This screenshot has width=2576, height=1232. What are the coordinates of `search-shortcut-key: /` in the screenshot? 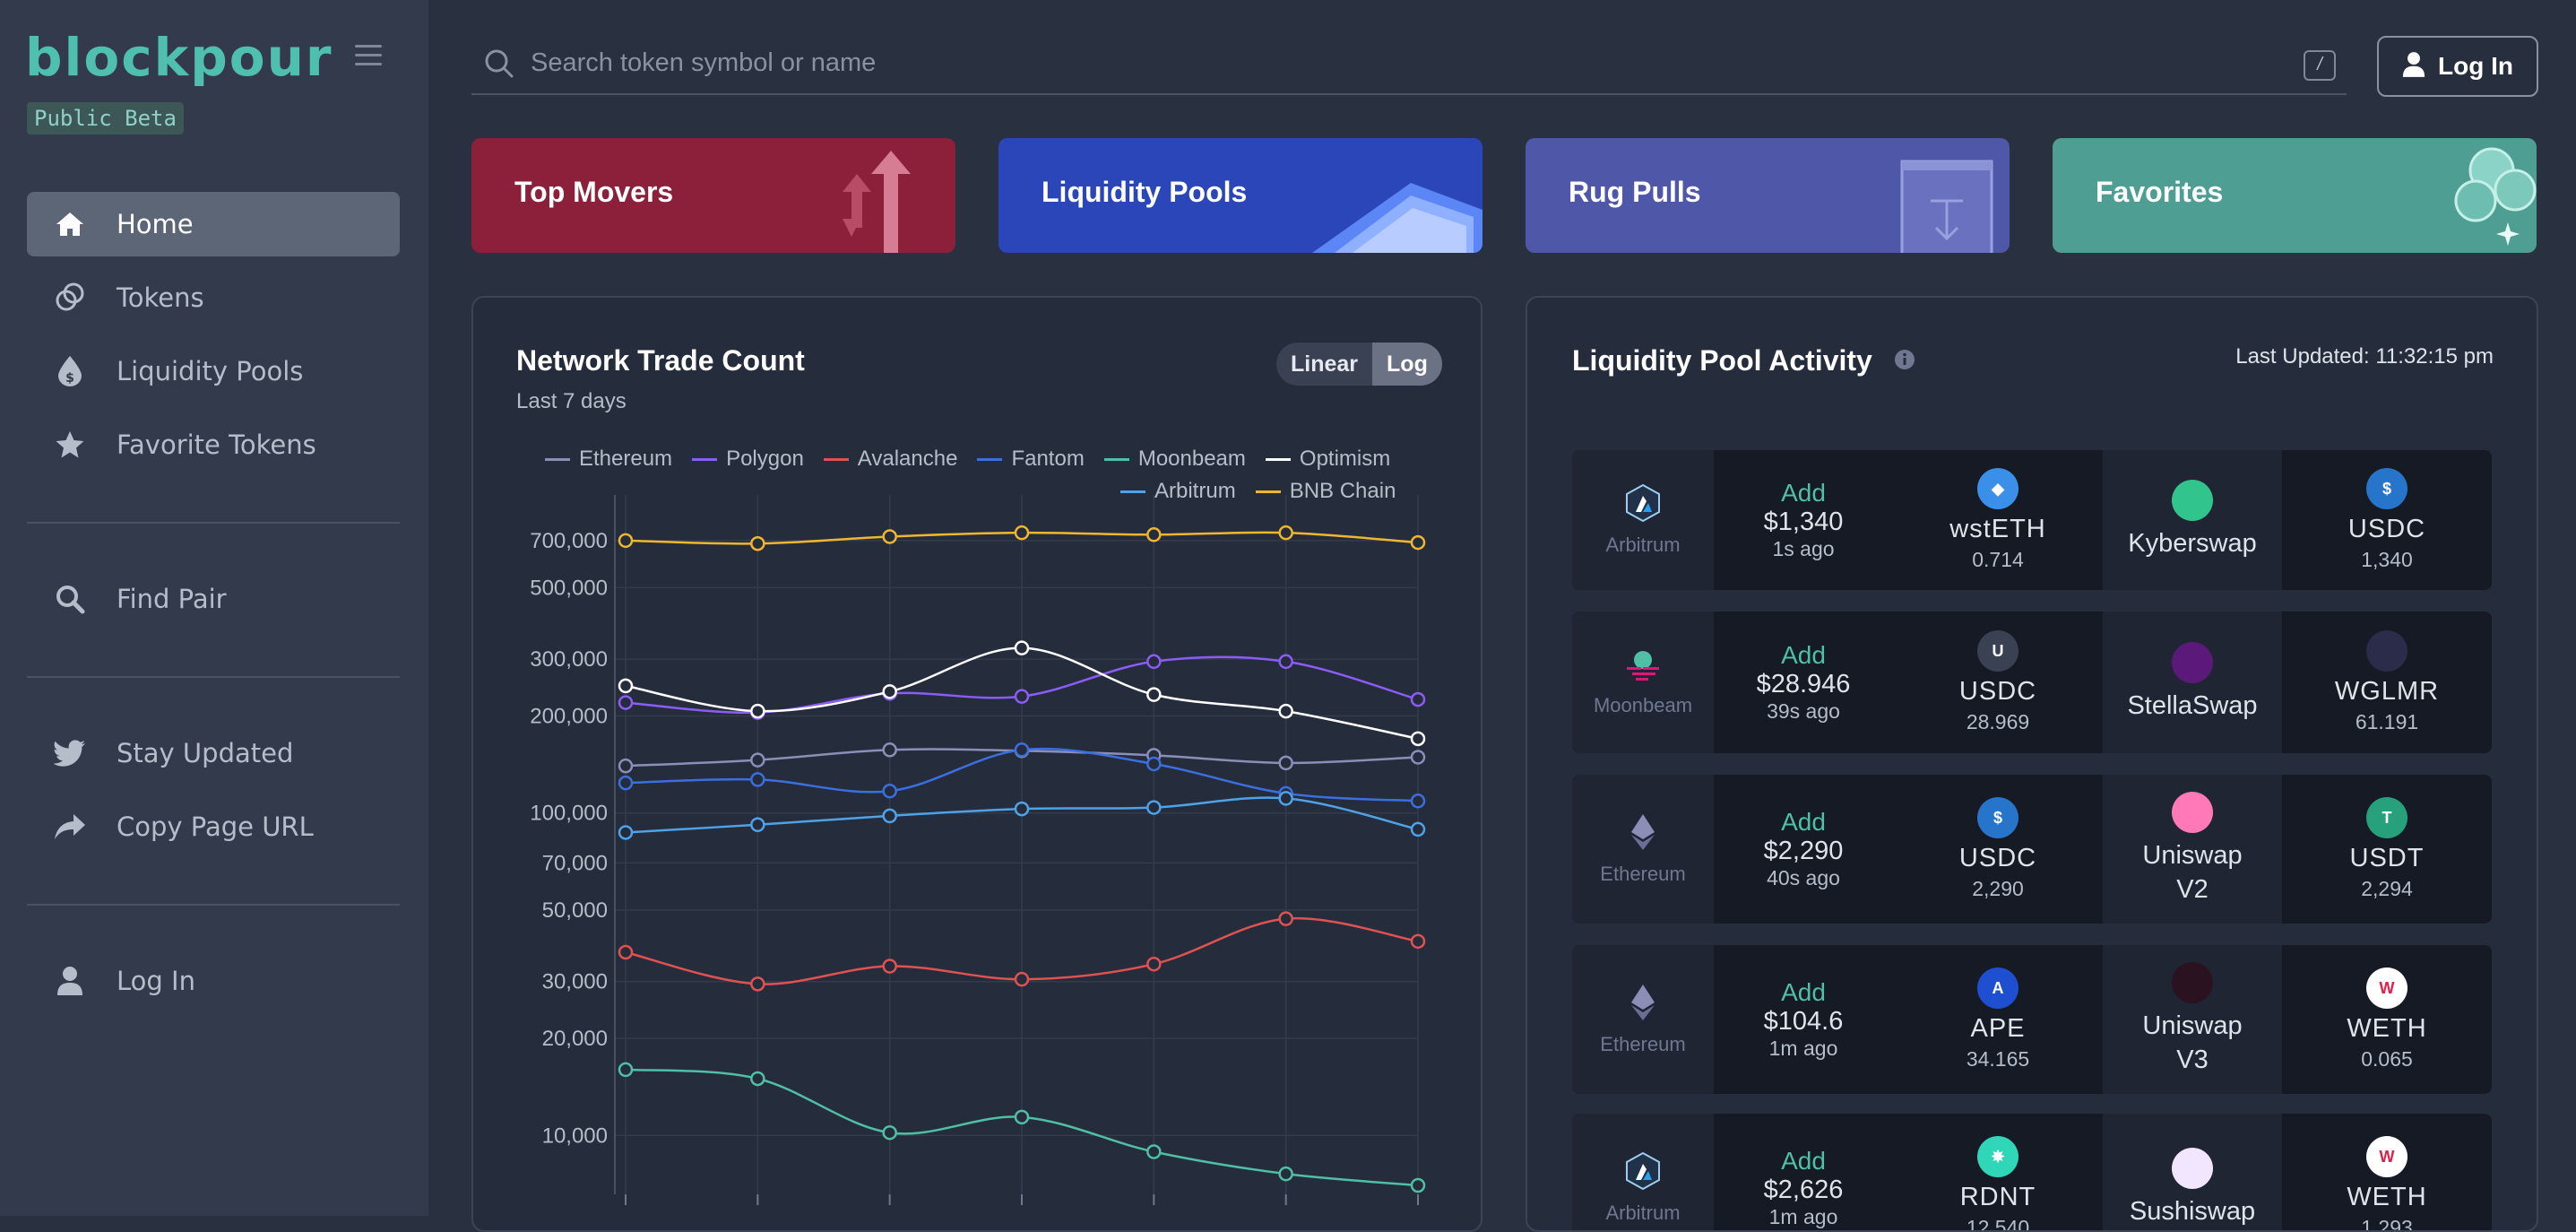 It's located at (2320, 65).